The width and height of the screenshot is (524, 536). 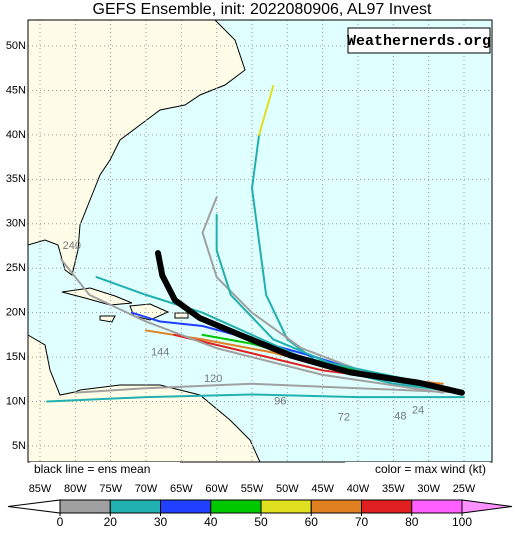 What do you see at coordinates (16, 313) in the screenshot?
I see `lat-label: 20N` at bounding box center [16, 313].